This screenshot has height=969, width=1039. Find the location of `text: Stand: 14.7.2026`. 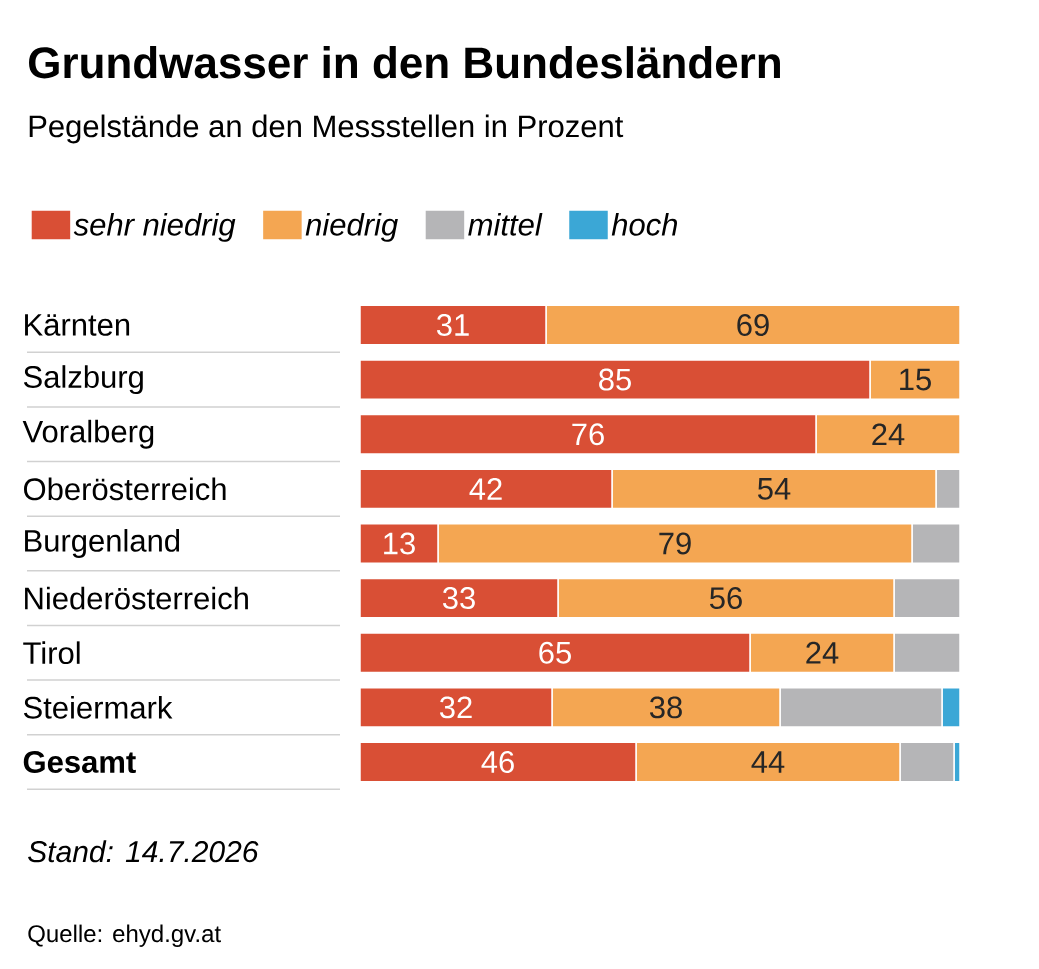

text: Stand: 14.7.2026 is located at coordinates (143, 851).